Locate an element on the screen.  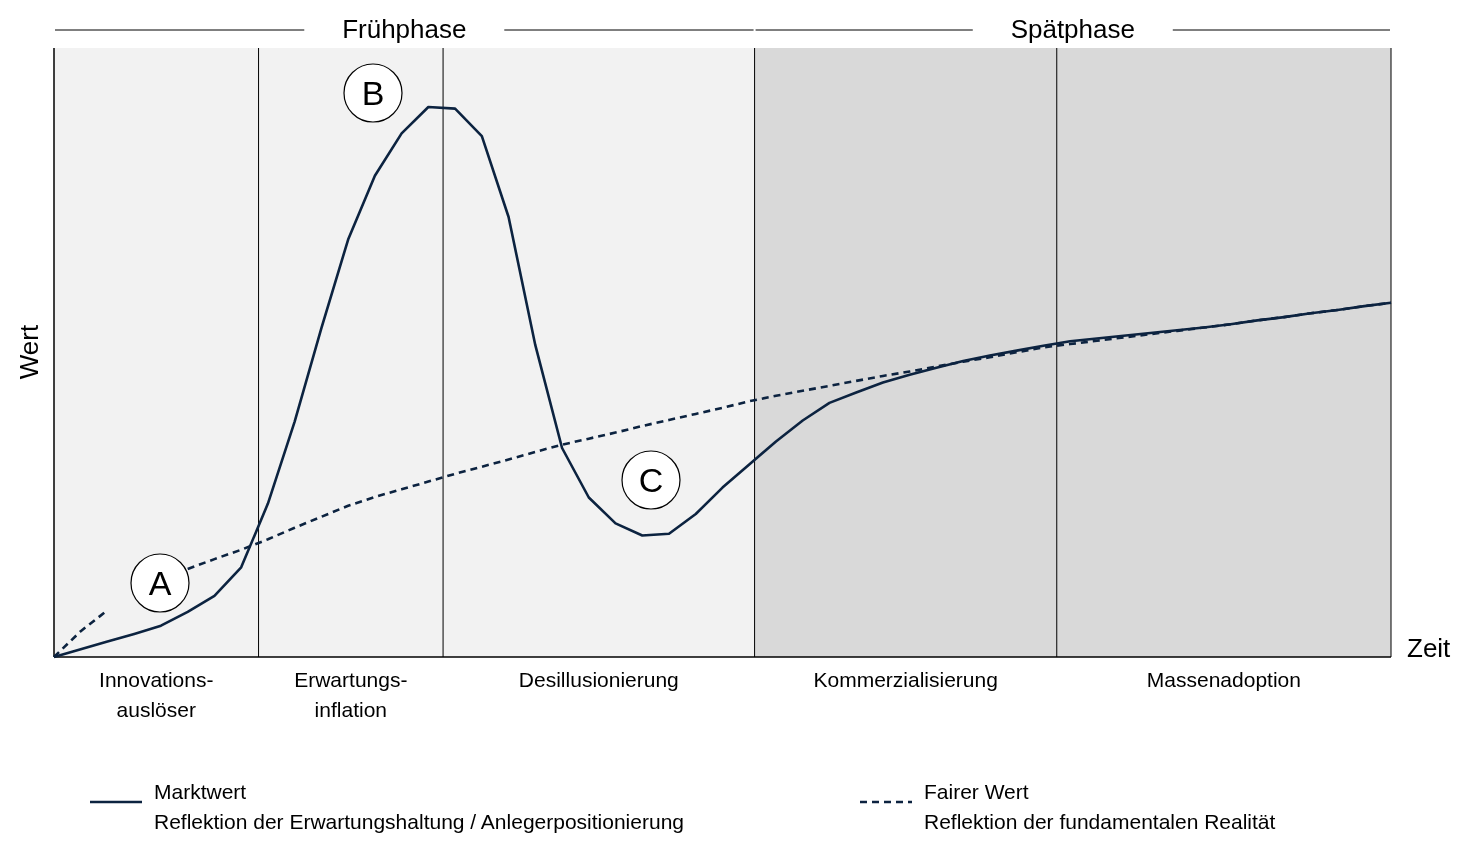
text: Innovations- auslöser is located at coordinates (156, 694).